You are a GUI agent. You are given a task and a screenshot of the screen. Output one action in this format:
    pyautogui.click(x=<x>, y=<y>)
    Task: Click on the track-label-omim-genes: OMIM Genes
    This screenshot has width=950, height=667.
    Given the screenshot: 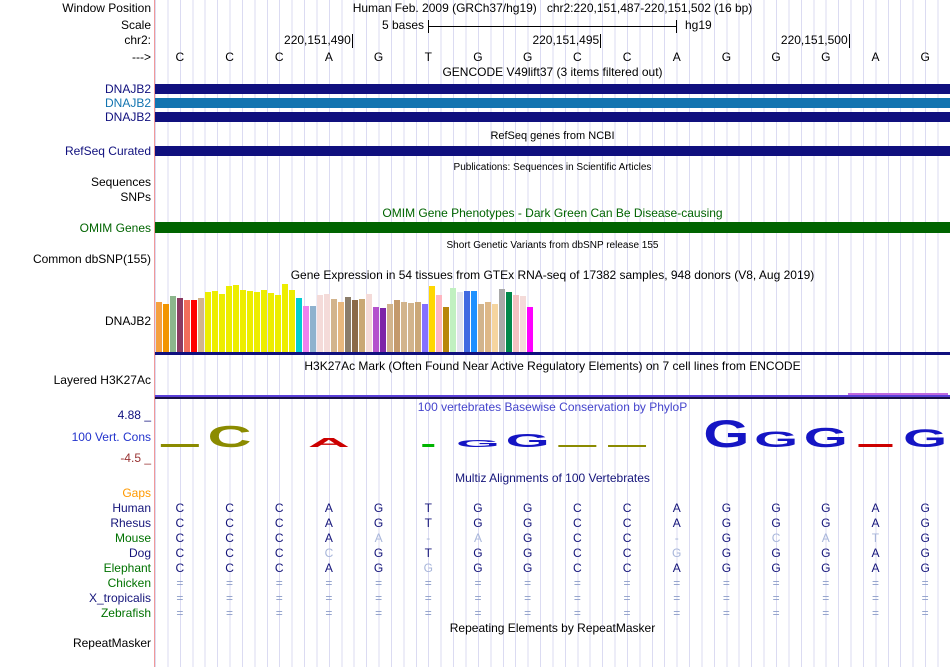 What is the action you would take?
    pyautogui.click(x=115, y=228)
    